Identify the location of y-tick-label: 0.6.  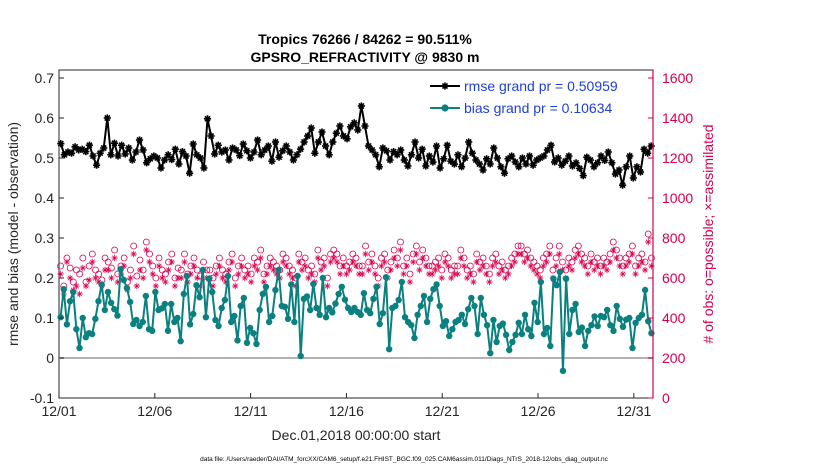
(45, 118).